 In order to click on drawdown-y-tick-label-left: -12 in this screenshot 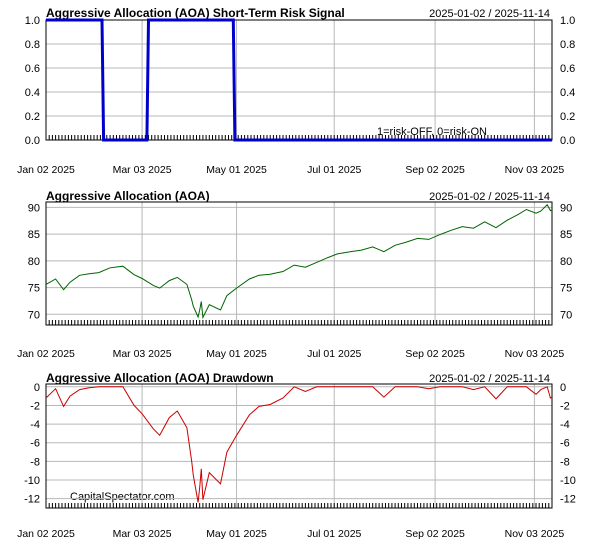, I will do `click(32, 500)`.